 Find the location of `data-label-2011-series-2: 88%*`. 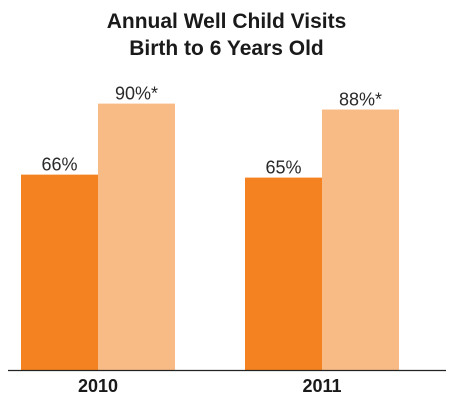

data-label-2011-series-2: 88%* is located at coordinates (360, 100).